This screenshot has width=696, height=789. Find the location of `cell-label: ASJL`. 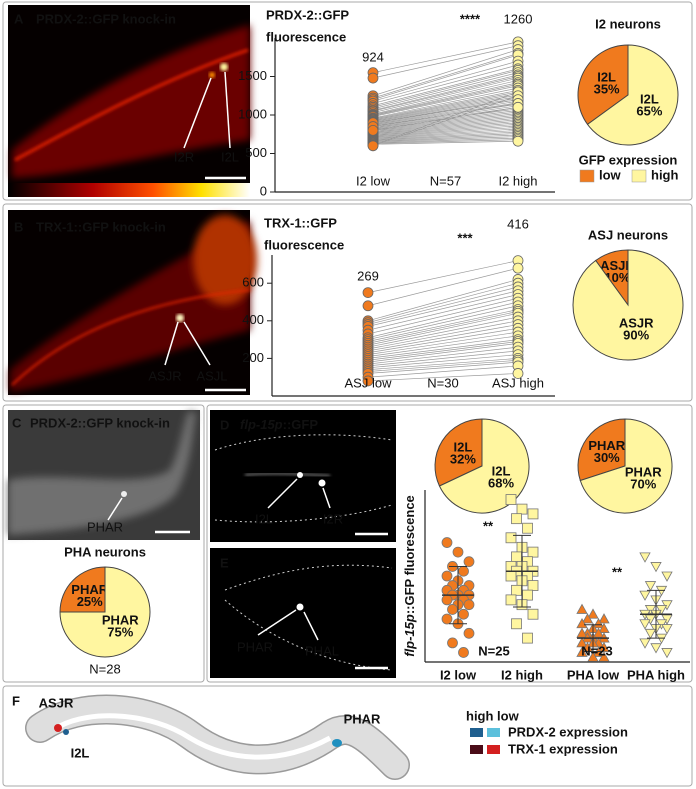

cell-label: ASJL is located at coordinates (211, 375).